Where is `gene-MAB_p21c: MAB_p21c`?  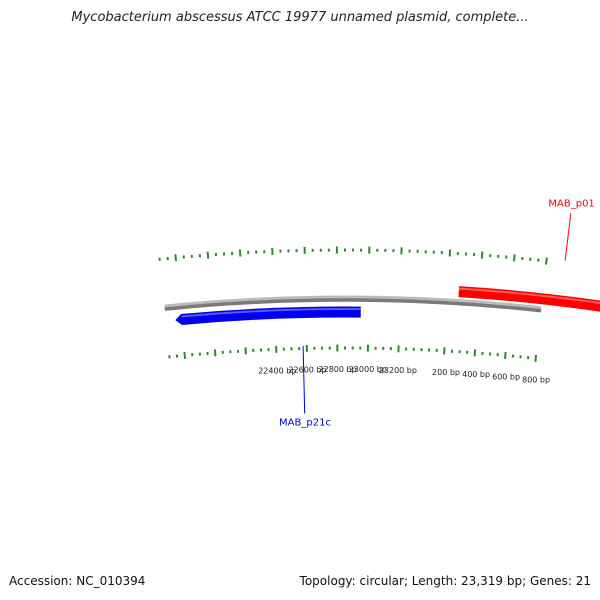 gene-MAB_p21c: MAB_p21c is located at coordinates (268, 367).